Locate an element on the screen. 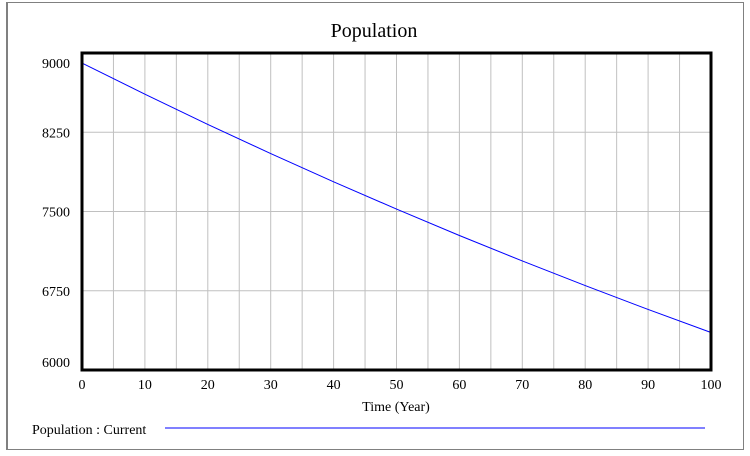 The width and height of the screenshot is (750, 456). x-tick-label: 100 is located at coordinates (711, 385).